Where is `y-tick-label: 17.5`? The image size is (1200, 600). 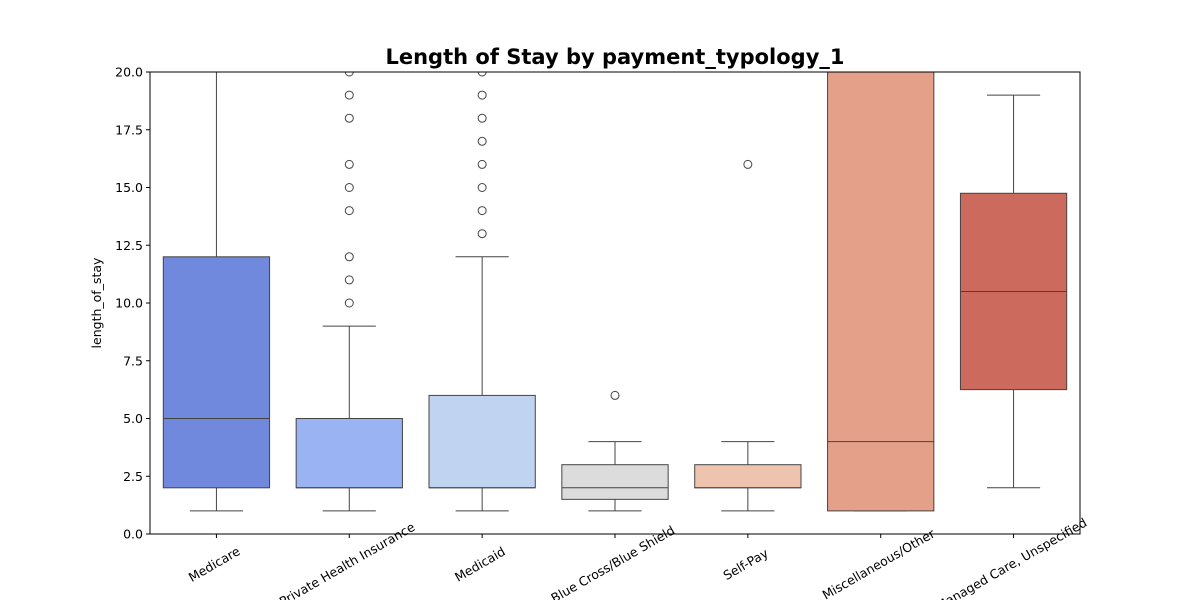
y-tick-label: 17.5 is located at coordinates (129, 129).